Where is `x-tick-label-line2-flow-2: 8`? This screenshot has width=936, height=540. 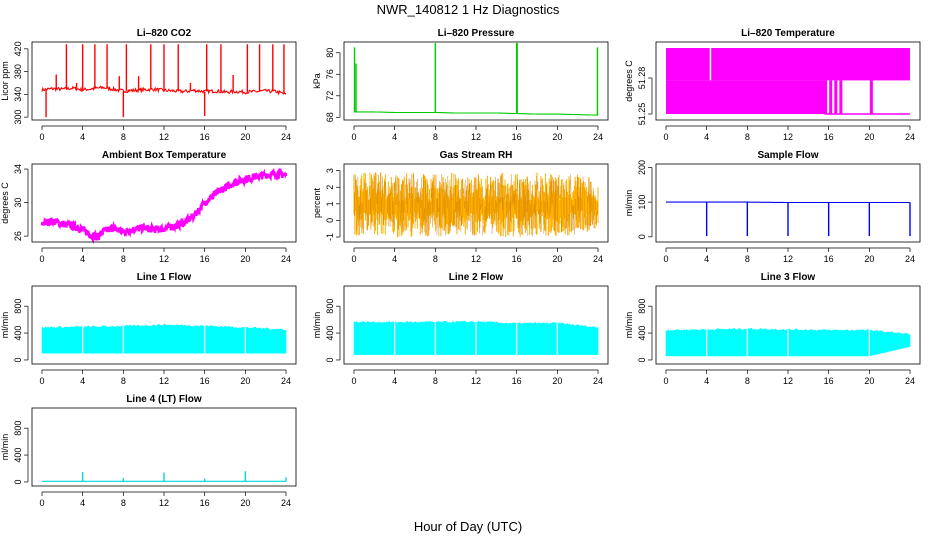
x-tick-label-line2-flow-2: 8 is located at coordinates (435, 381).